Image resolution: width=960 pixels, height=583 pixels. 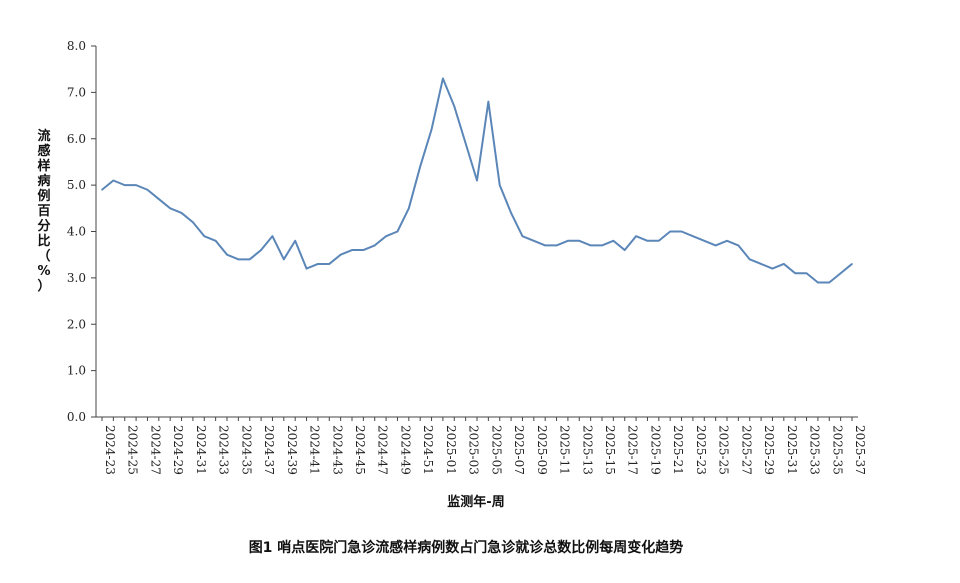 I want to click on x-tick-label: 2025-17, so click(x=633, y=450).